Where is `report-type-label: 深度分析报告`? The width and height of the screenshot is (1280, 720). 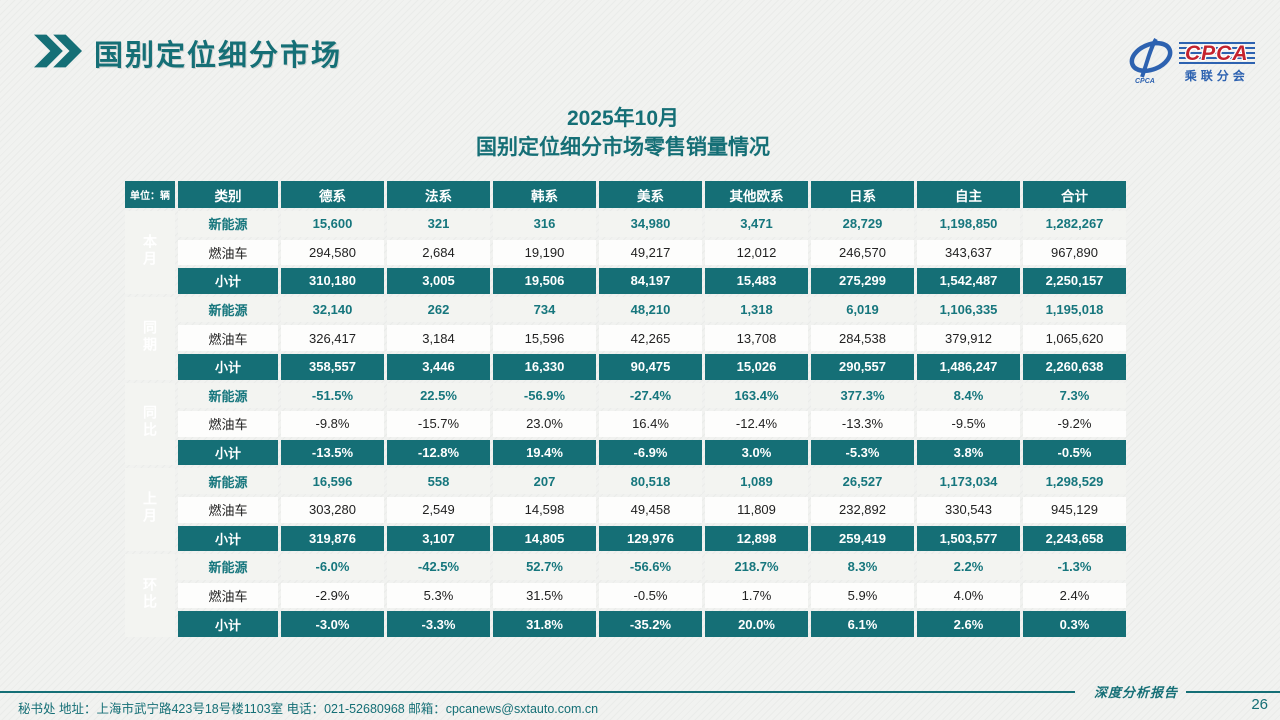
report-type-label: 深度分析报告 is located at coordinates (1135, 693).